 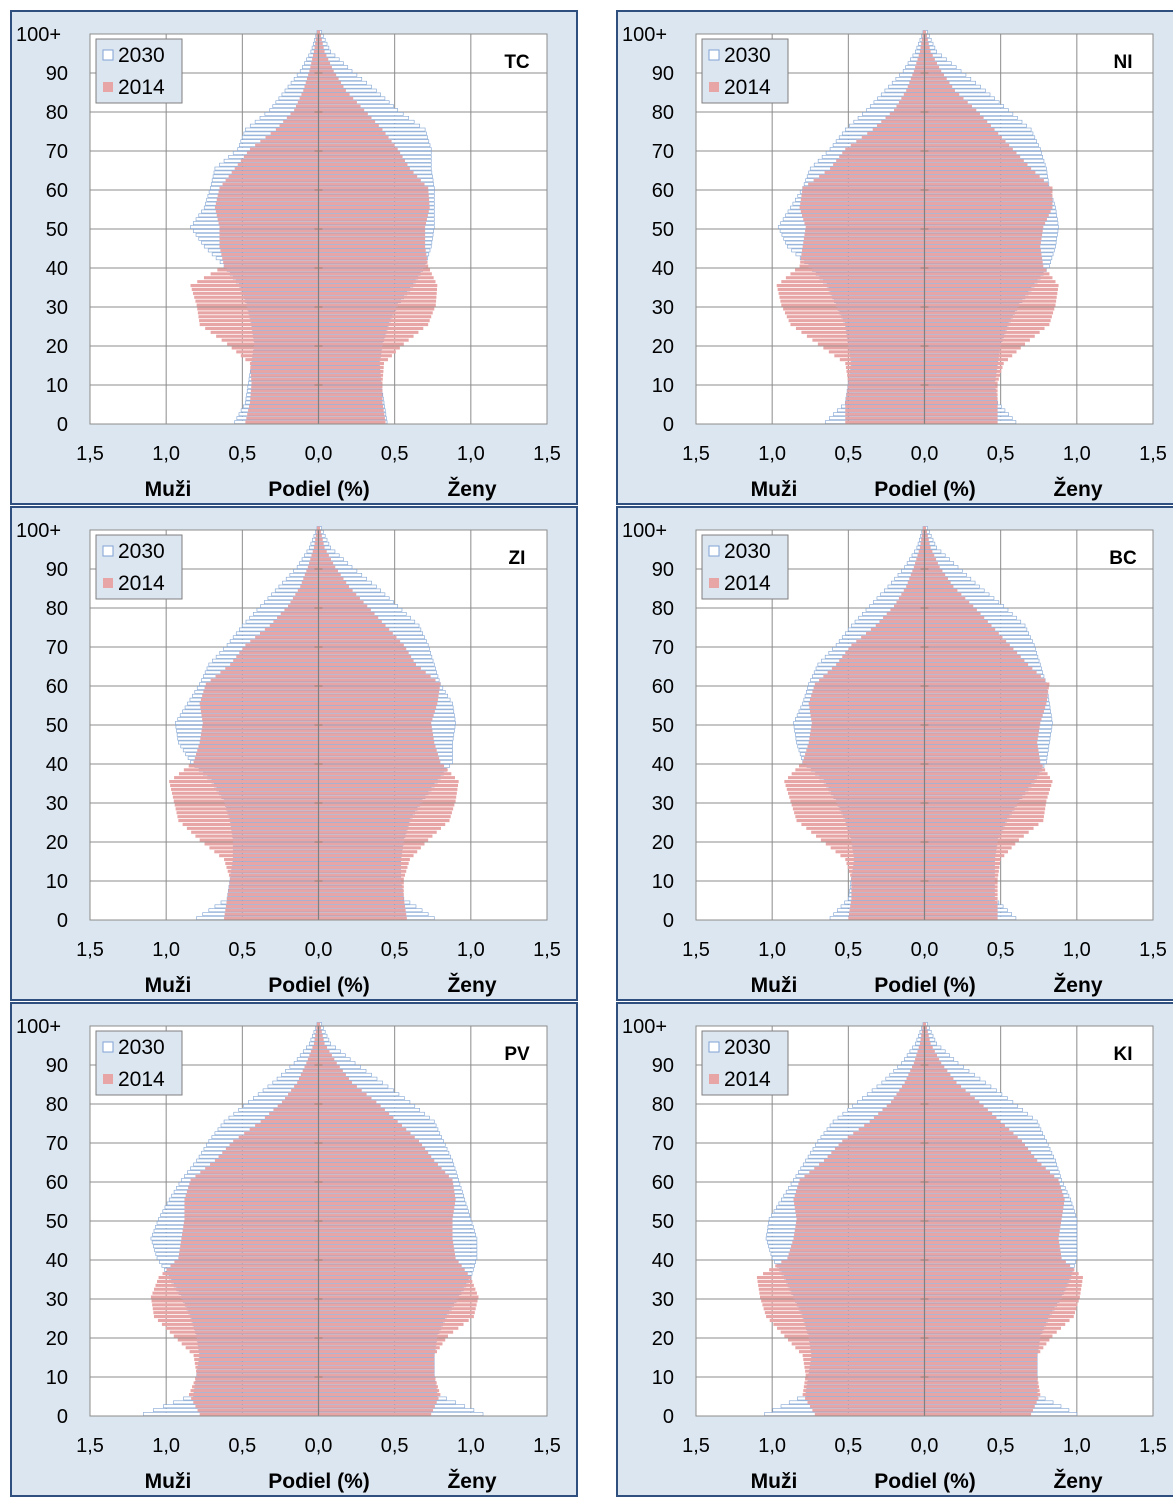 What do you see at coordinates (57, 1378) in the screenshot?
I see `y-tick-label: 10` at bounding box center [57, 1378].